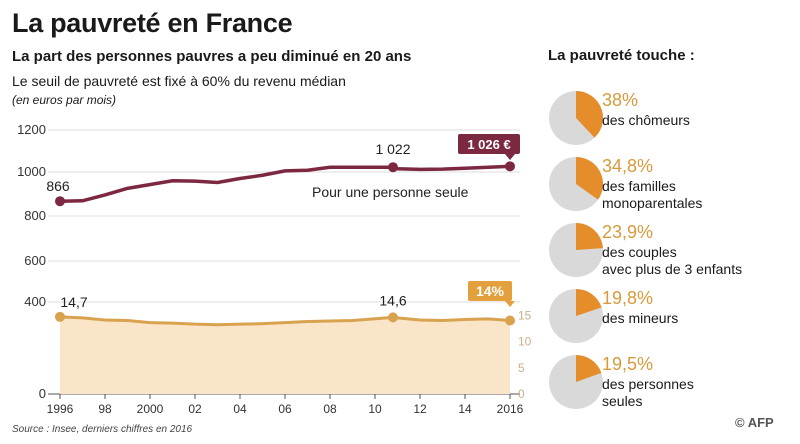 The image size is (800, 444). I want to click on right-panel-title: La pauvreté touche :, so click(621, 55).